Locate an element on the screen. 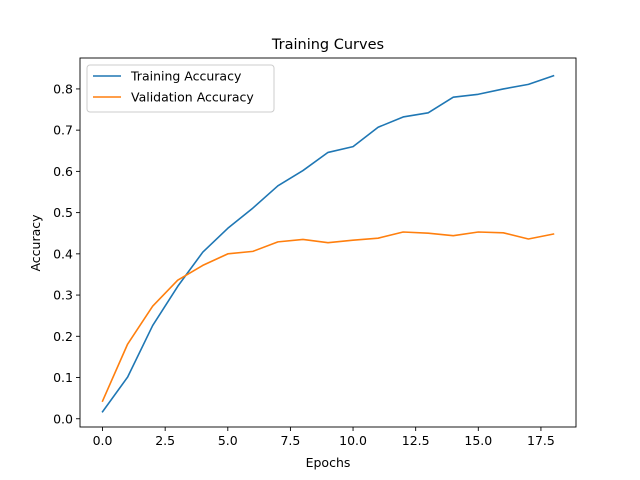 The image size is (640, 480). y-tick-label: 0.5 is located at coordinates (63, 212).